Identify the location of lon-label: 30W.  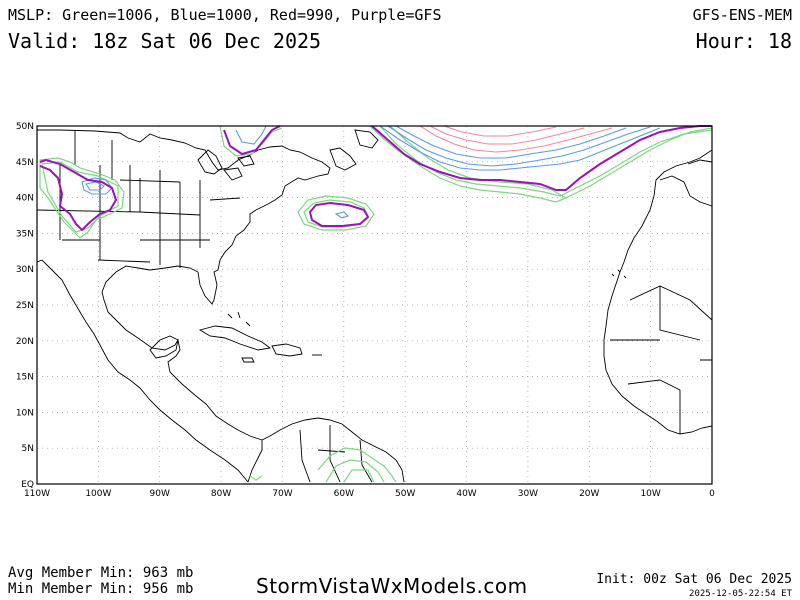
(528, 494).